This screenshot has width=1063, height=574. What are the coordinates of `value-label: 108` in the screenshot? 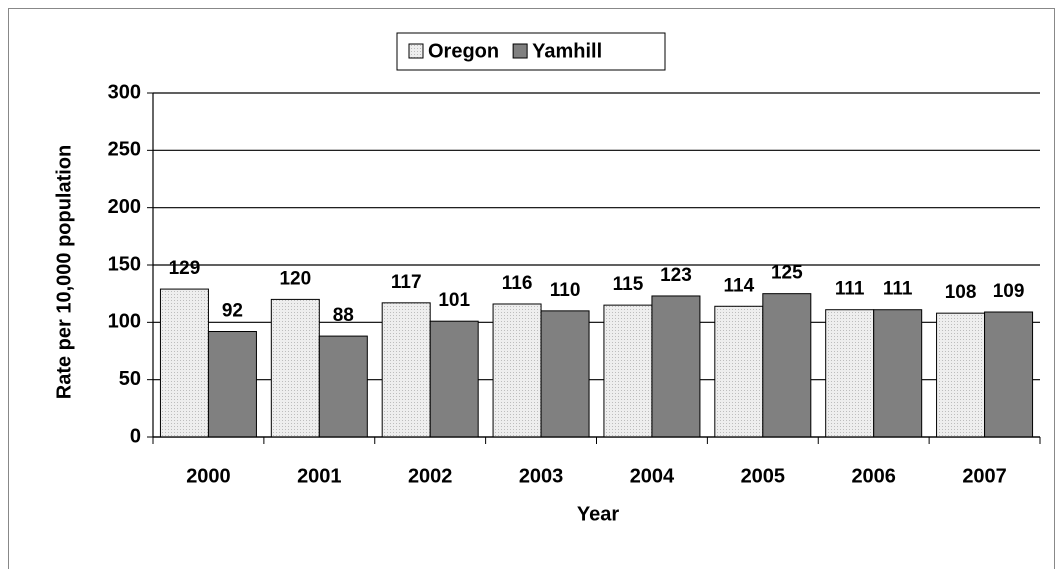 It's located at (961, 292).